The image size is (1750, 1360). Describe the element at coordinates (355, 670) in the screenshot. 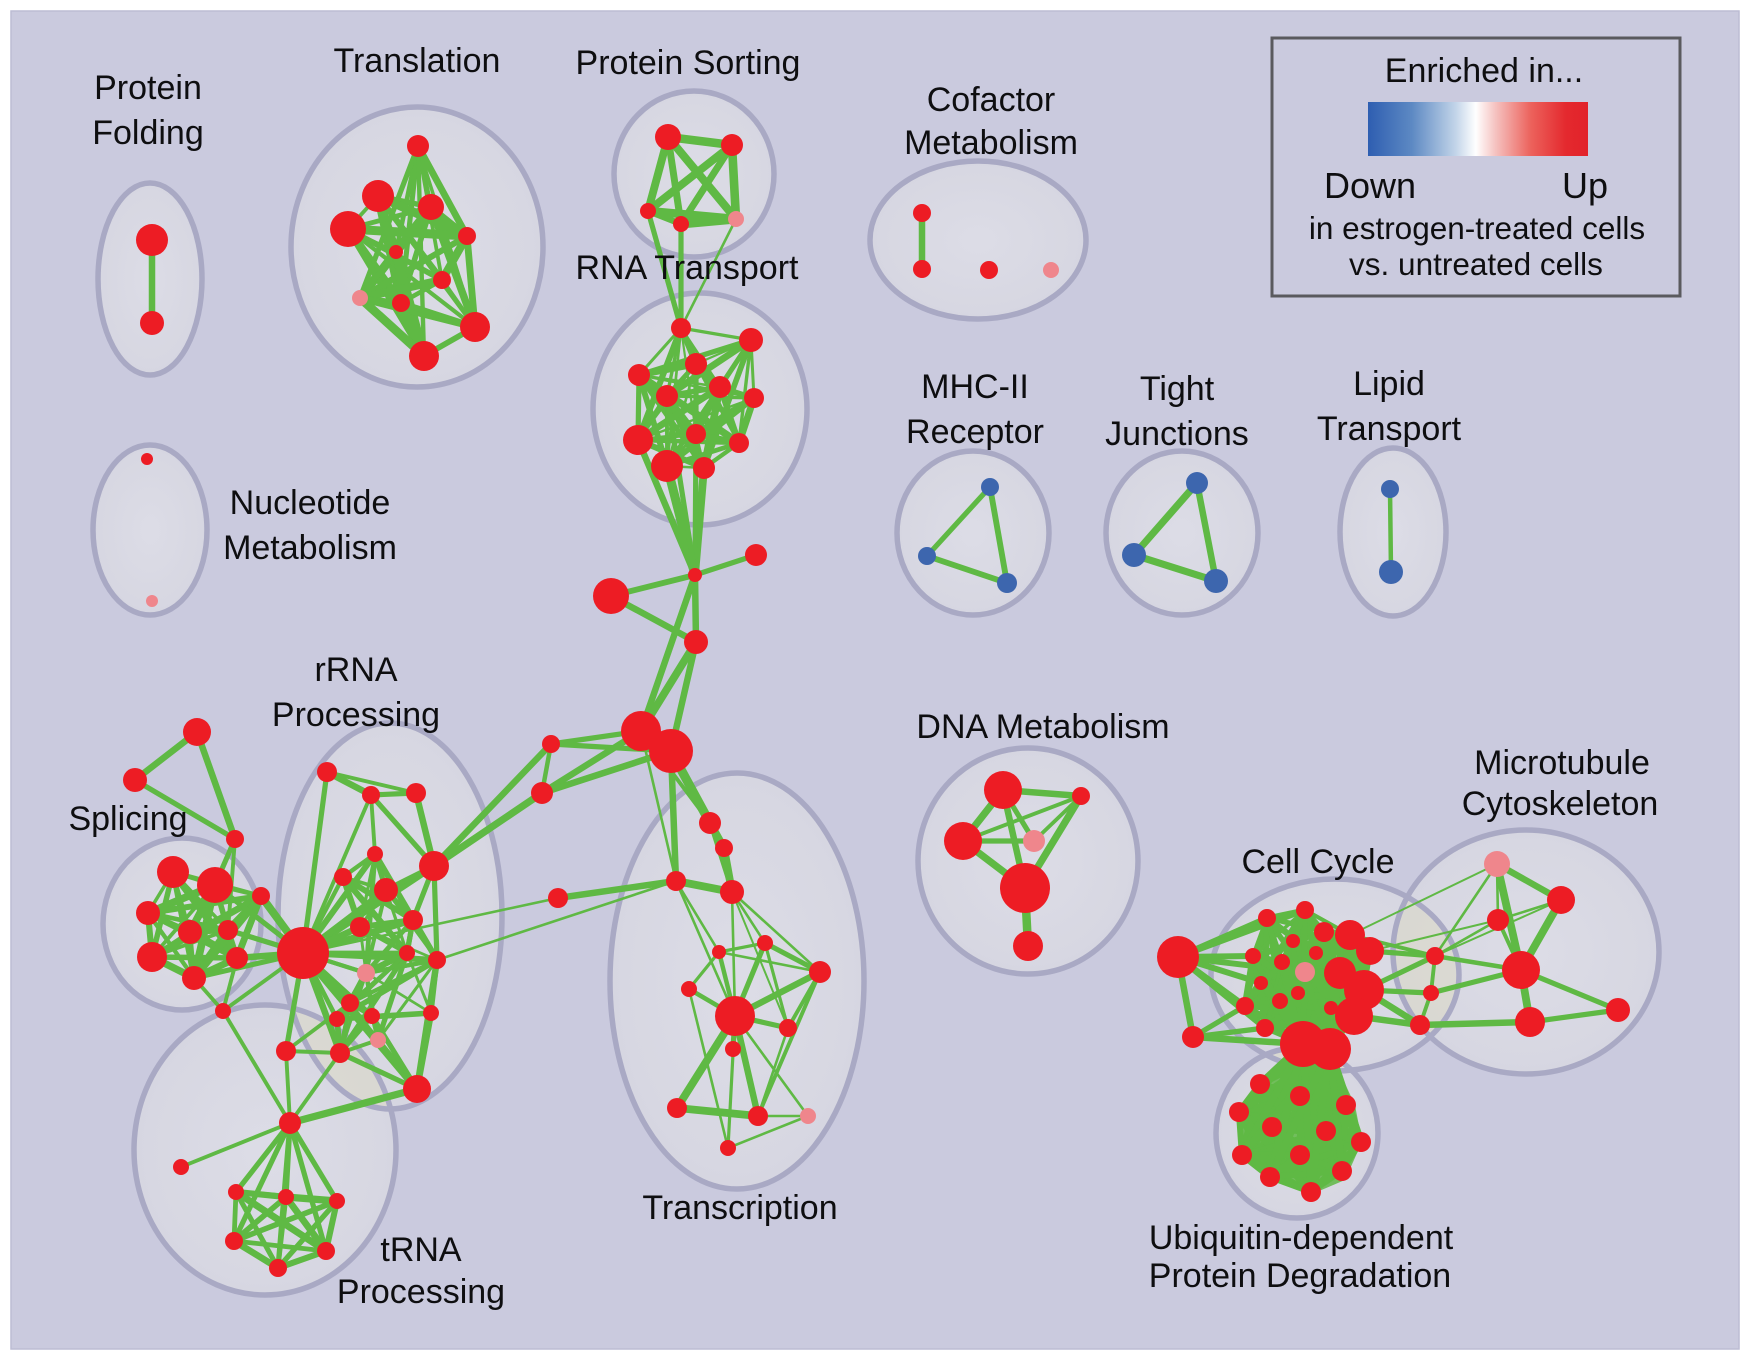

I see `svg-text: rRNA` at that location.